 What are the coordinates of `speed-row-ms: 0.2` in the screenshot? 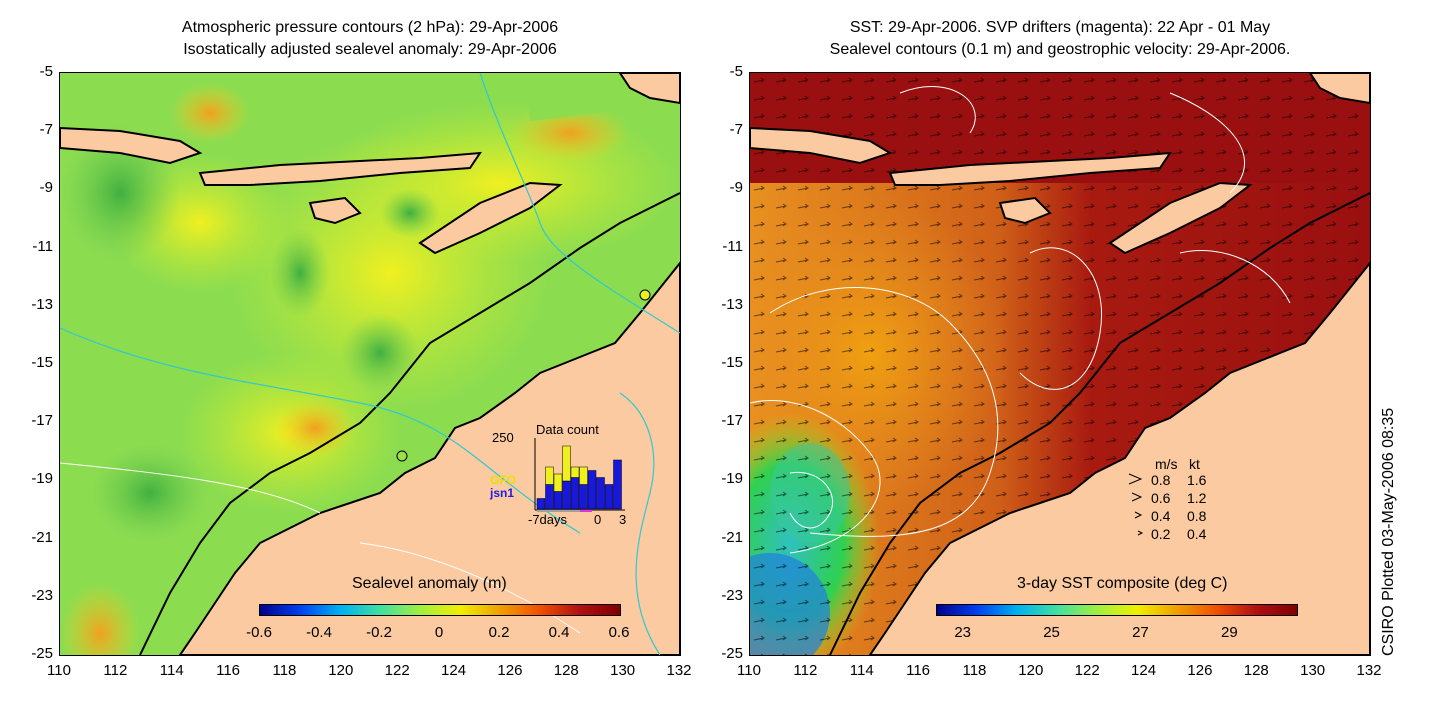 It's located at (1161, 534).